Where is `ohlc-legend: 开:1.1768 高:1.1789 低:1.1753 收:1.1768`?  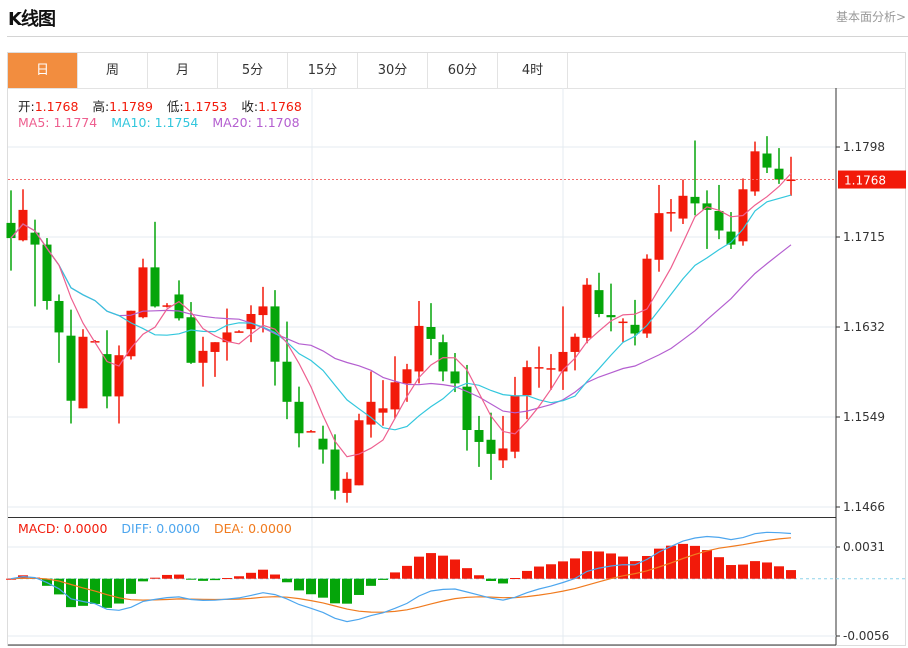 ohlc-legend: 开:1.1768 高:1.1789 低:1.1753 收:1.1768 is located at coordinates (165, 105).